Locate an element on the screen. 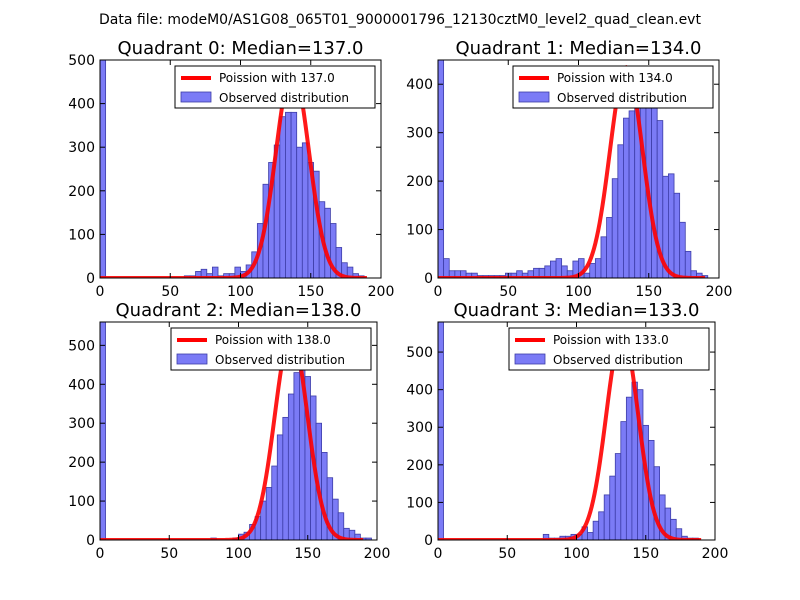 Image resolution: width=800 pixels, height=600 pixels. histogram-bars is located at coordinates (236, 431).